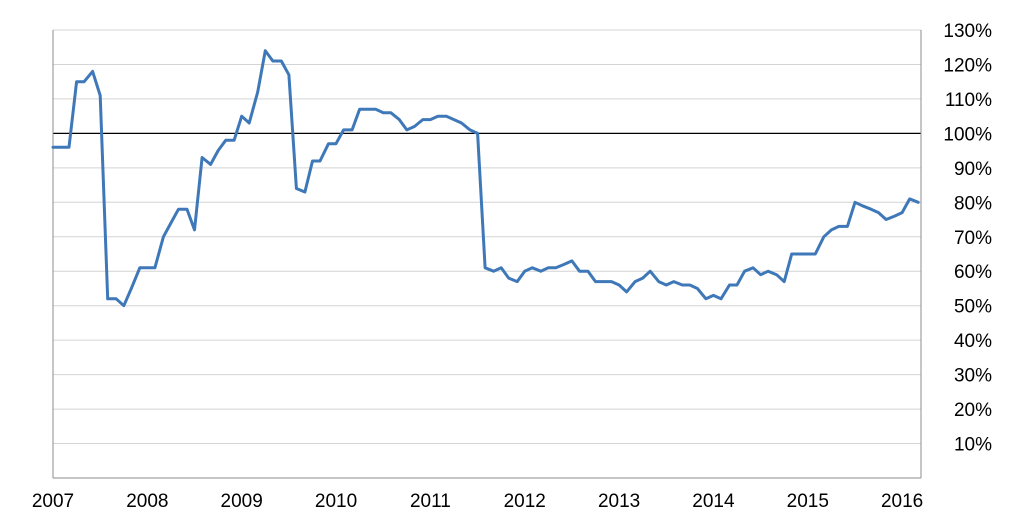 The width and height of the screenshot is (1022, 531). Describe the element at coordinates (973, 445) in the screenshot. I see `y-tick-label: 10%` at that location.